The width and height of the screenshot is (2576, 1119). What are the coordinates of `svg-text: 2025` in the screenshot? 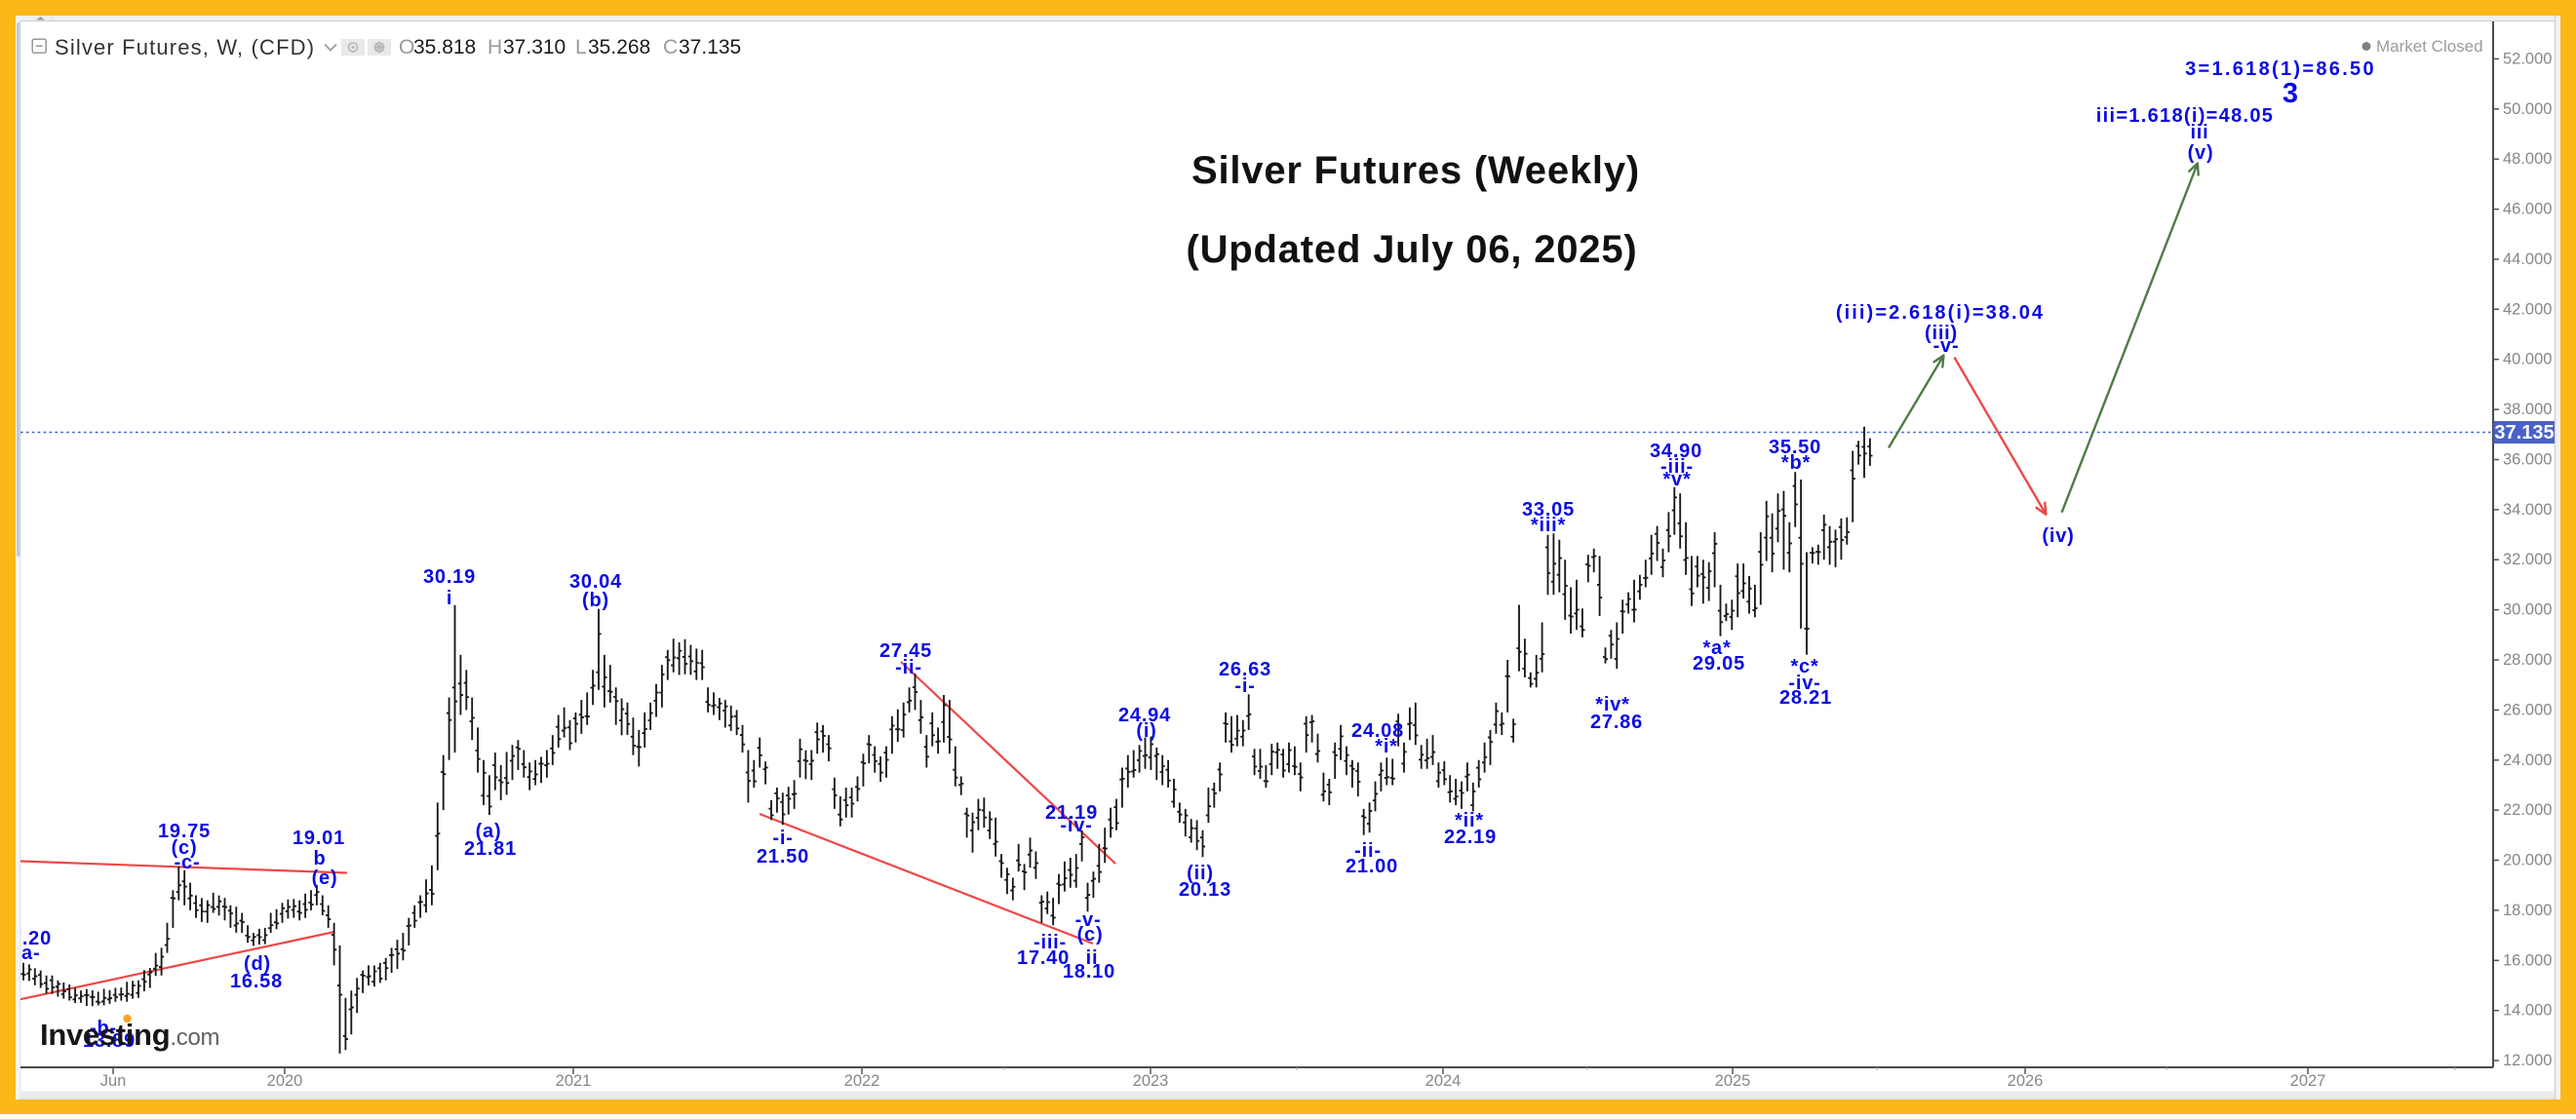 It's located at (1733, 1081).